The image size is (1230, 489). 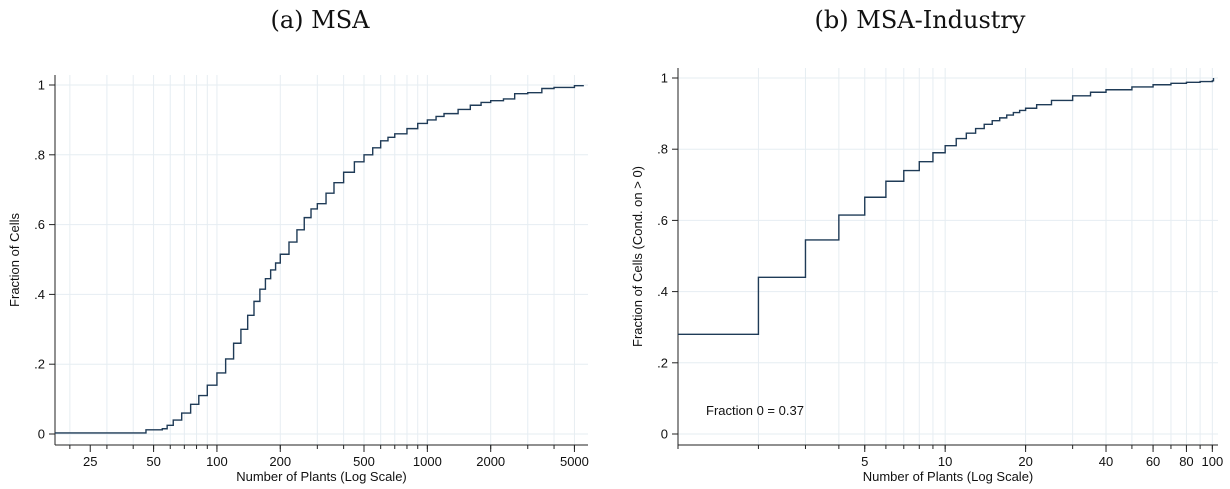 What do you see at coordinates (662, 362) in the screenshot?
I see `panel-b-y-tick-label: .2` at bounding box center [662, 362].